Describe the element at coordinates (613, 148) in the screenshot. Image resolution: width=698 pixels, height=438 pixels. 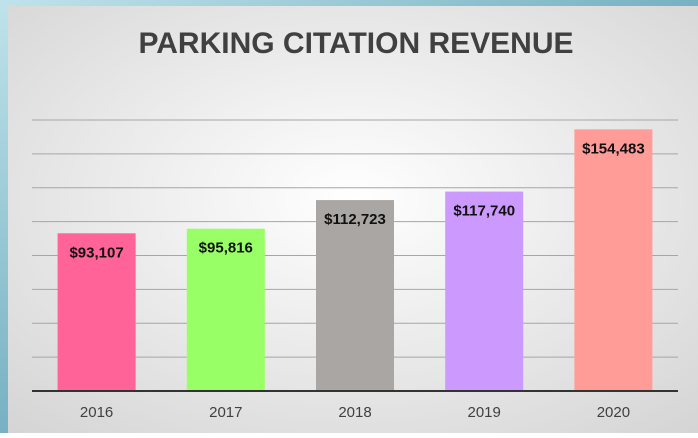
I see `value-label: $154,483` at that location.